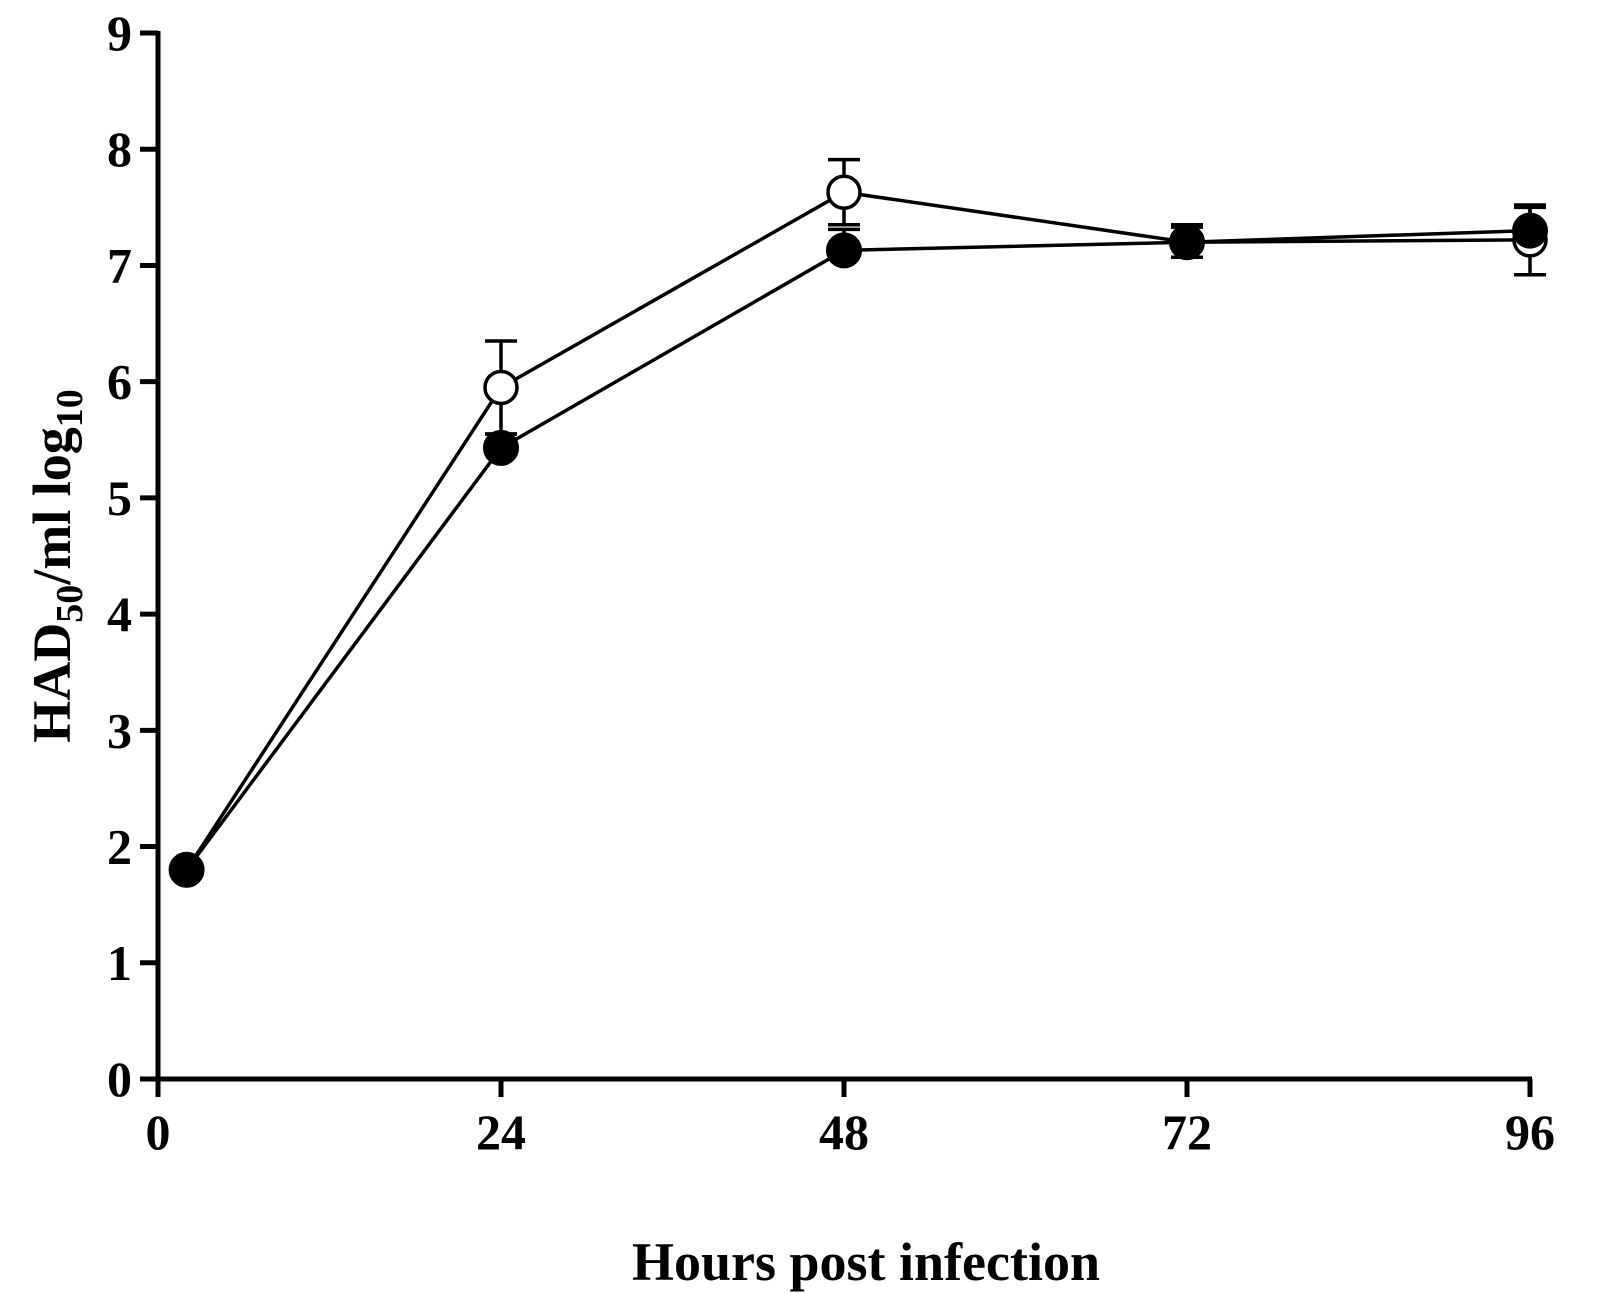 This screenshot has width=1612, height=1293. Describe the element at coordinates (119, 963) in the screenshot. I see `y-tick-label: 1` at that location.